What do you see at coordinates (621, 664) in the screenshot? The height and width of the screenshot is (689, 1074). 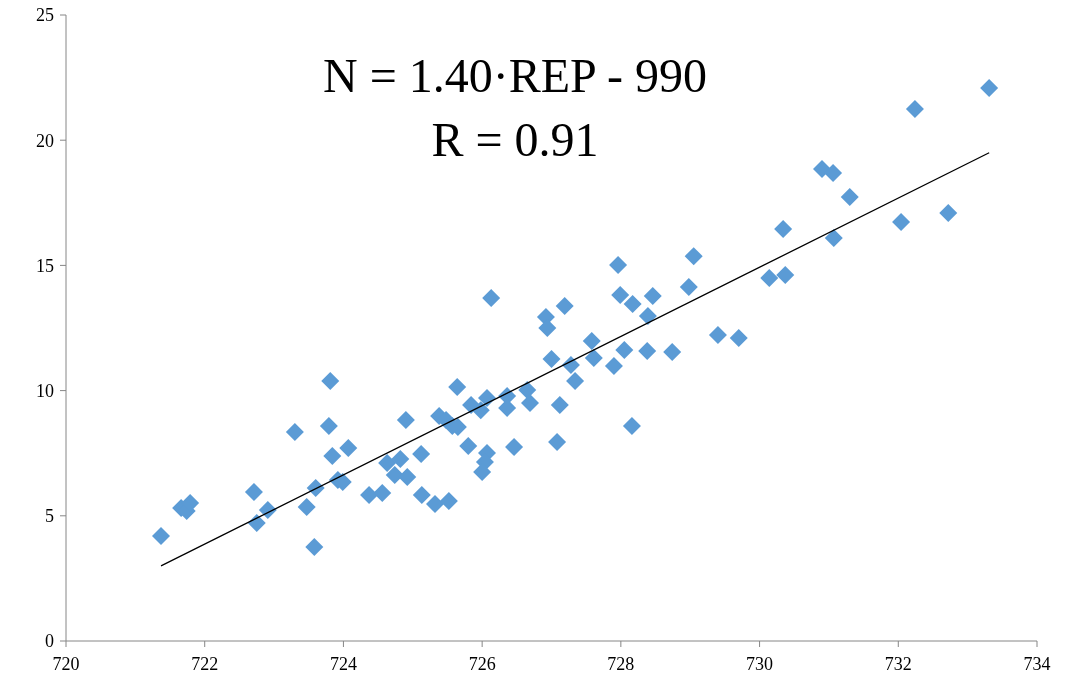 I see `x-tick-label: 728` at bounding box center [621, 664].